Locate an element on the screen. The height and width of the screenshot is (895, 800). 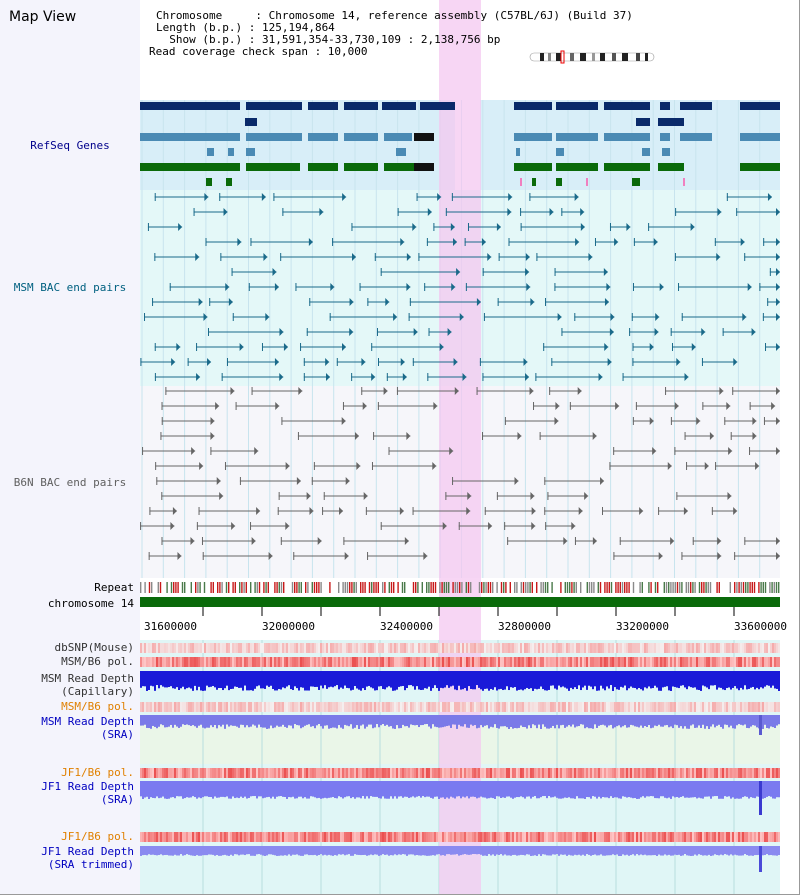
track-label-b6n-bac: B6N BAC end pairs is located at coordinates (70, 482).